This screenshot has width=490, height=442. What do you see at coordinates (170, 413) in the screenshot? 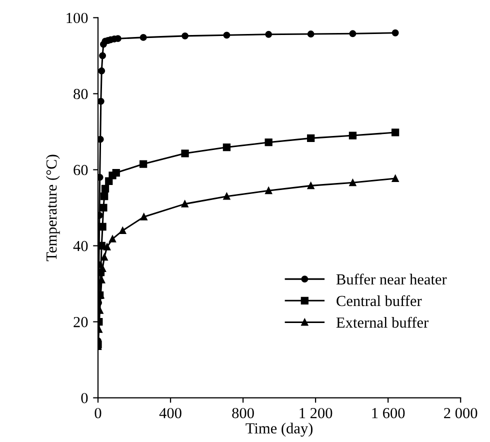
I see `x-tick-label: 400` at bounding box center [170, 413].